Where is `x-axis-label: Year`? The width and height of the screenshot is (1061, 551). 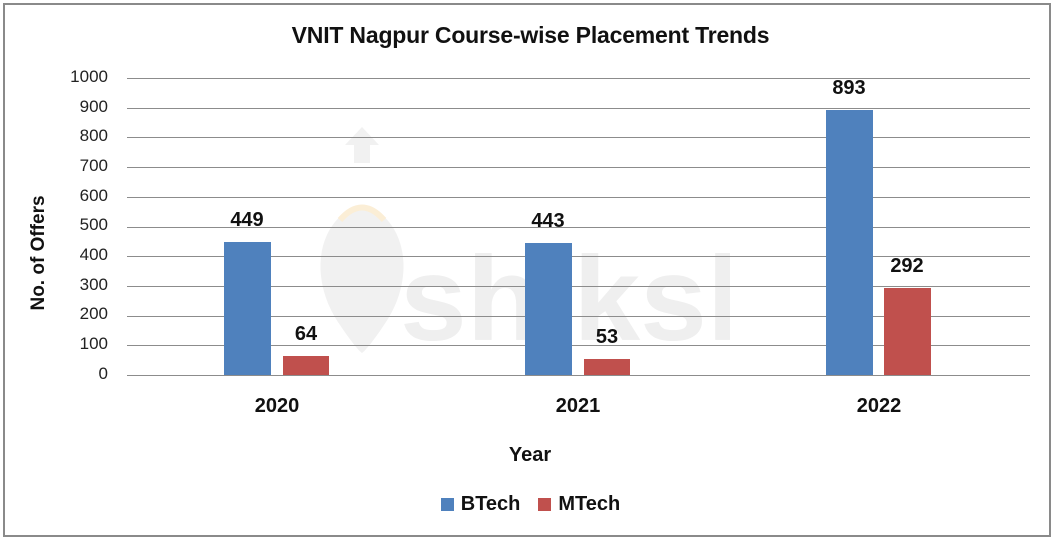
x-axis-label: Year is located at coordinates (530, 455).